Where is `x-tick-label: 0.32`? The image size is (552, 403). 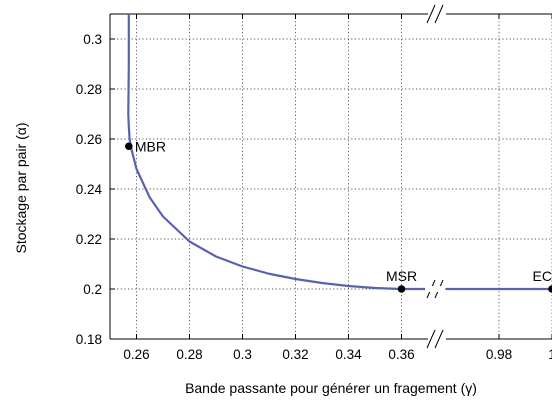
x-tick-label: 0.32 is located at coordinates (295, 354).